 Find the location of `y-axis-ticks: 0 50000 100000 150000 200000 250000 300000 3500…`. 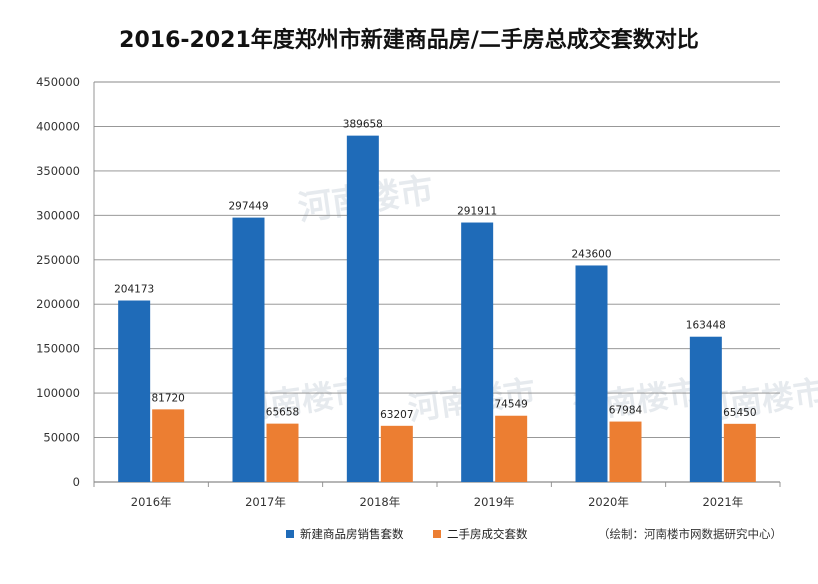

y-axis-ticks: 0 50000 100000 150000 200000 250000 300000 3500… is located at coordinates (58, 282).